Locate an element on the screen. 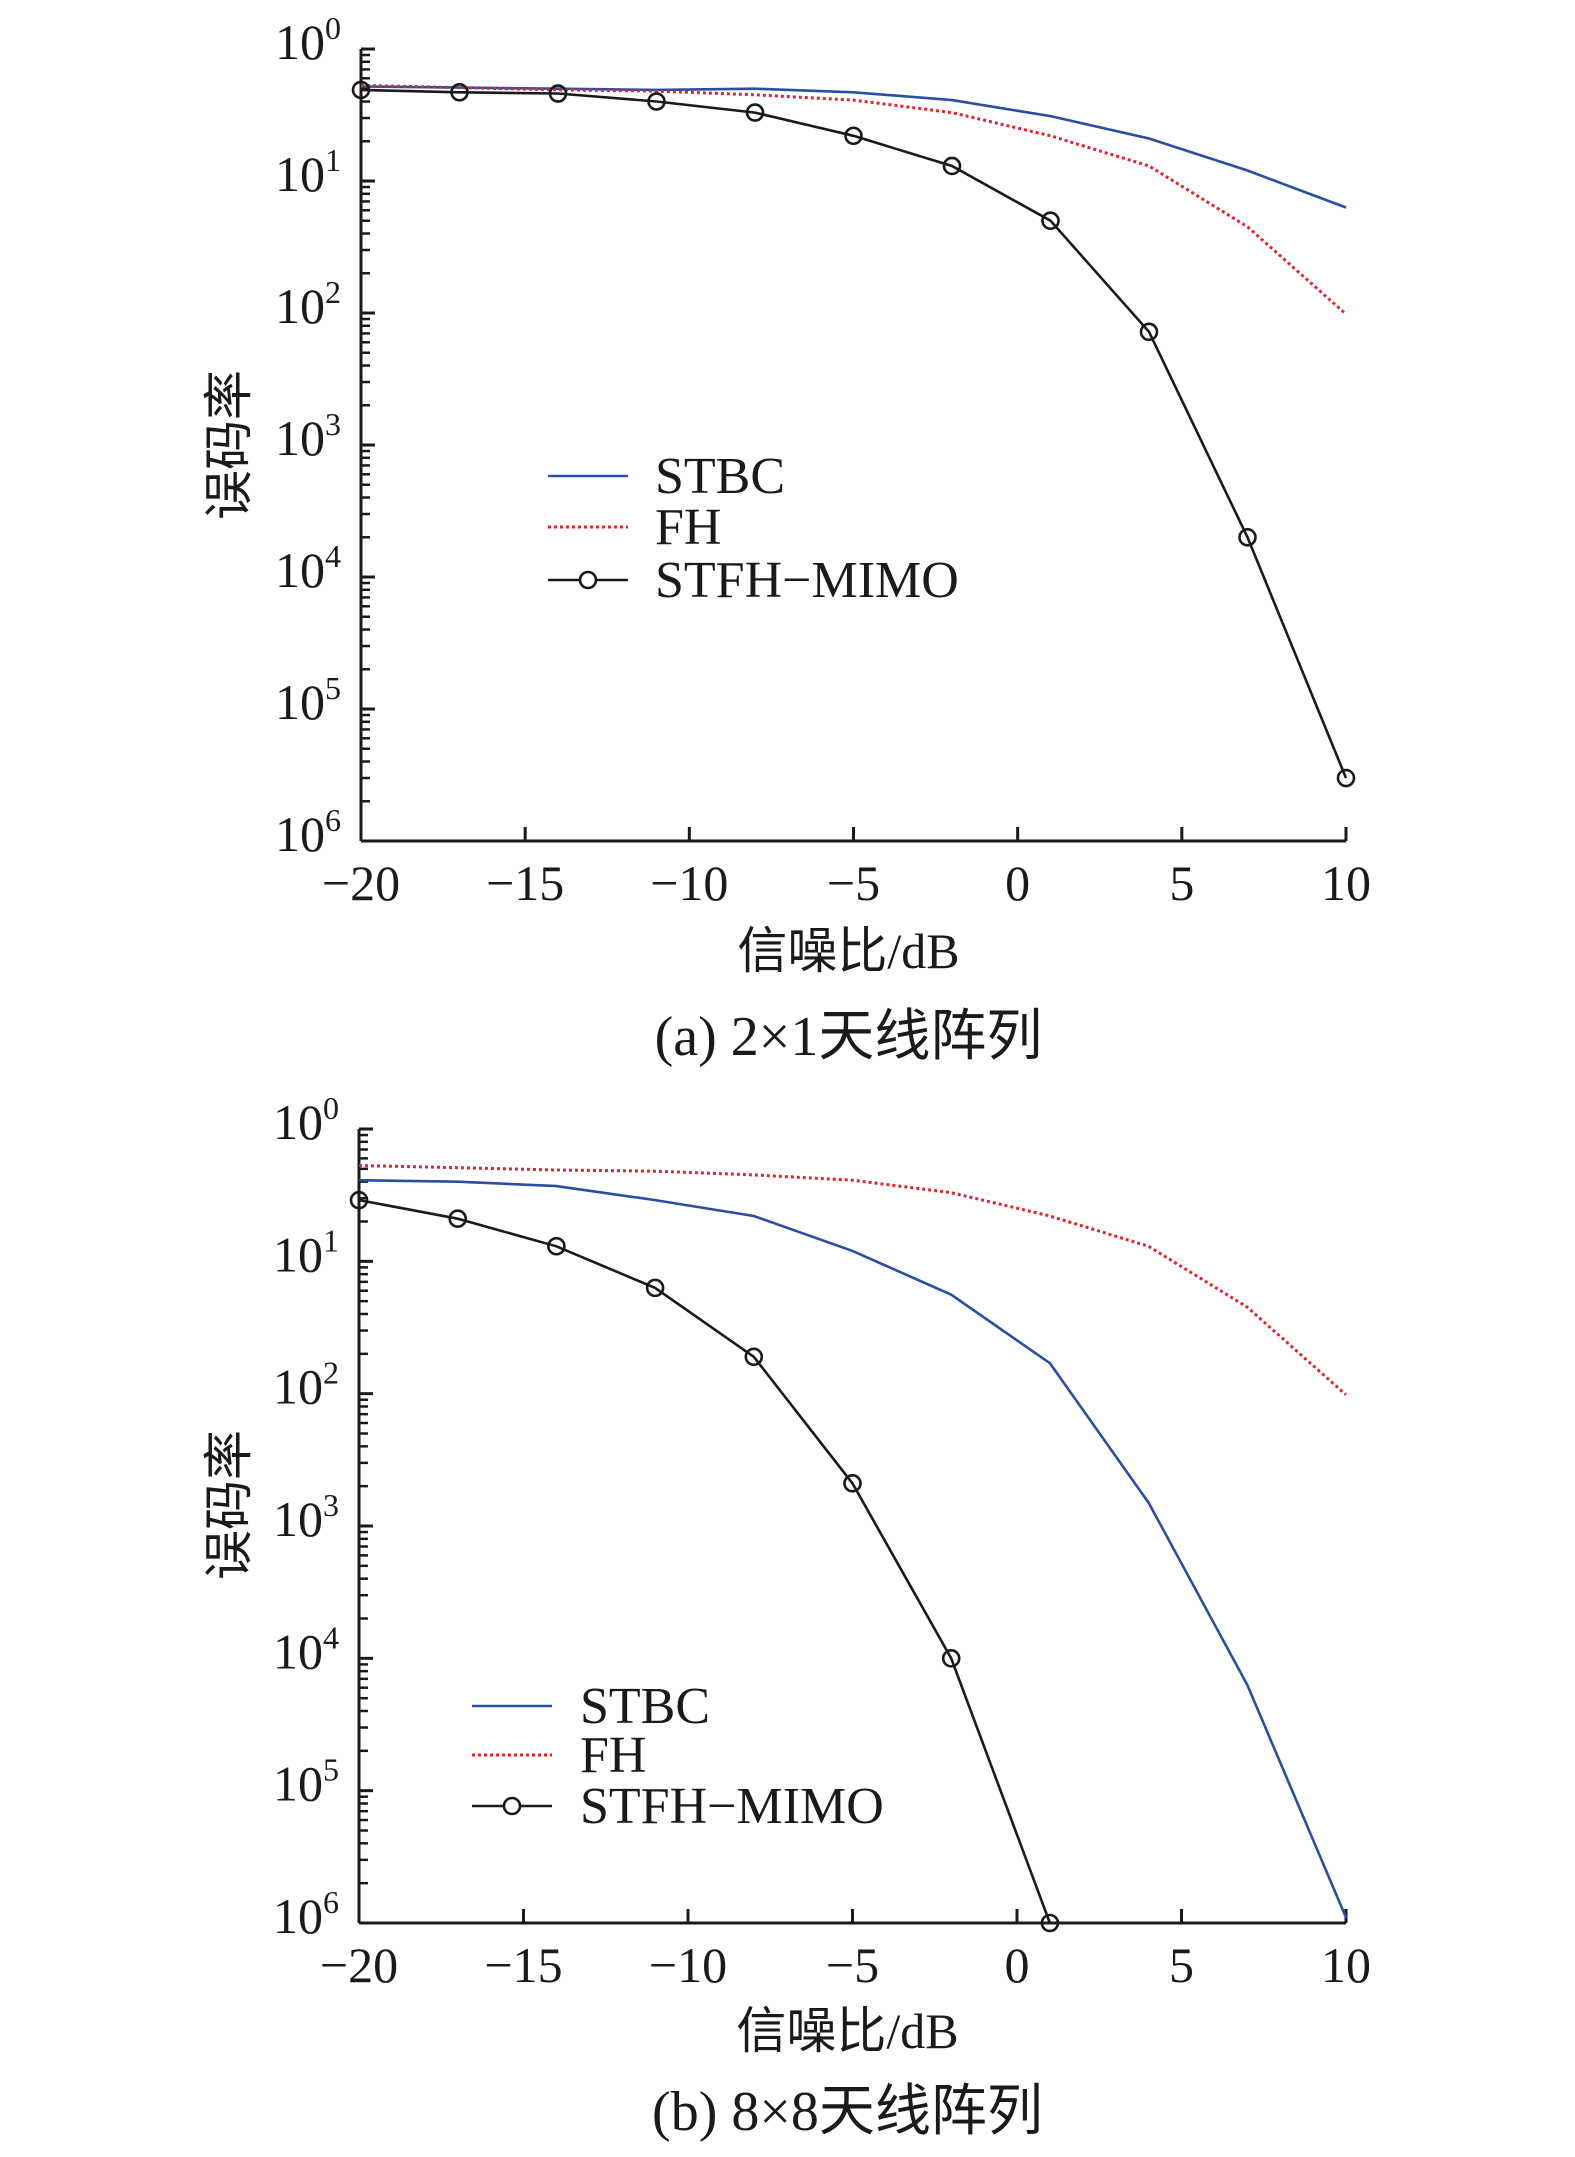 Image resolution: width=1575 pixels, height=2157 pixels. y-tick-label: 10⁰ is located at coordinates (308, 40).